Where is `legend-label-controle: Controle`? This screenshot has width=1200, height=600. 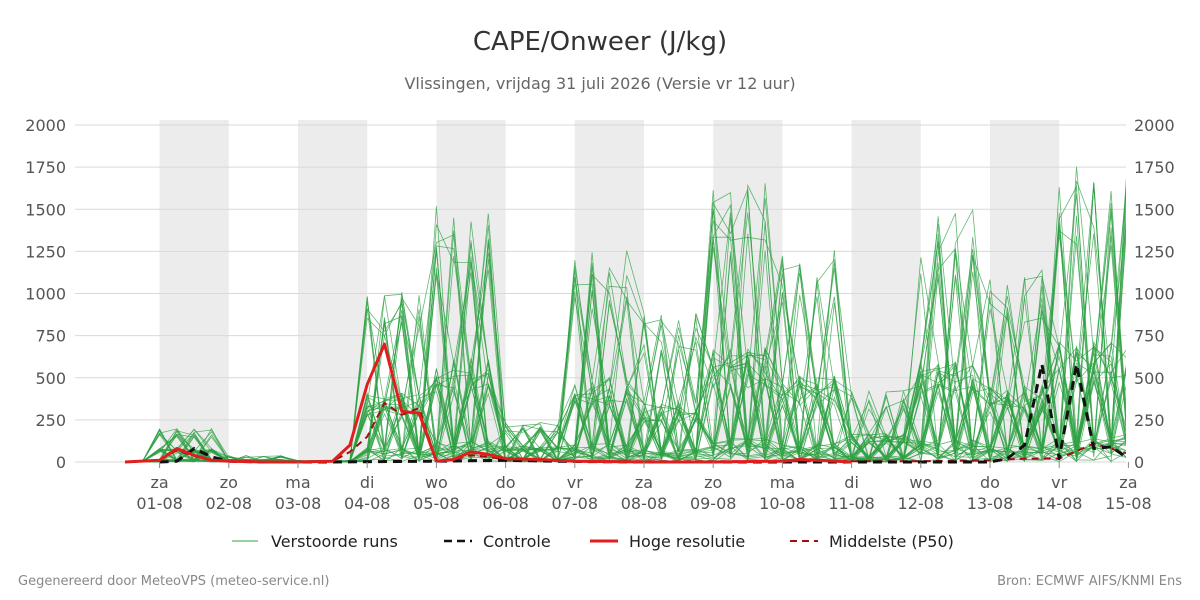 legend-label-controle: Controle is located at coordinates (517, 541).